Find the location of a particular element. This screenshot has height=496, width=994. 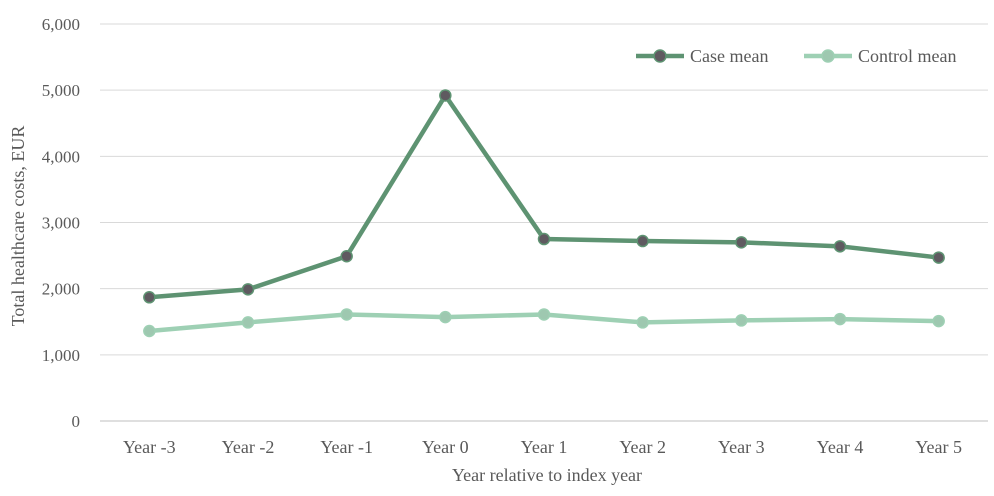

legend-label: Case mean is located at coordinates (729, 56).